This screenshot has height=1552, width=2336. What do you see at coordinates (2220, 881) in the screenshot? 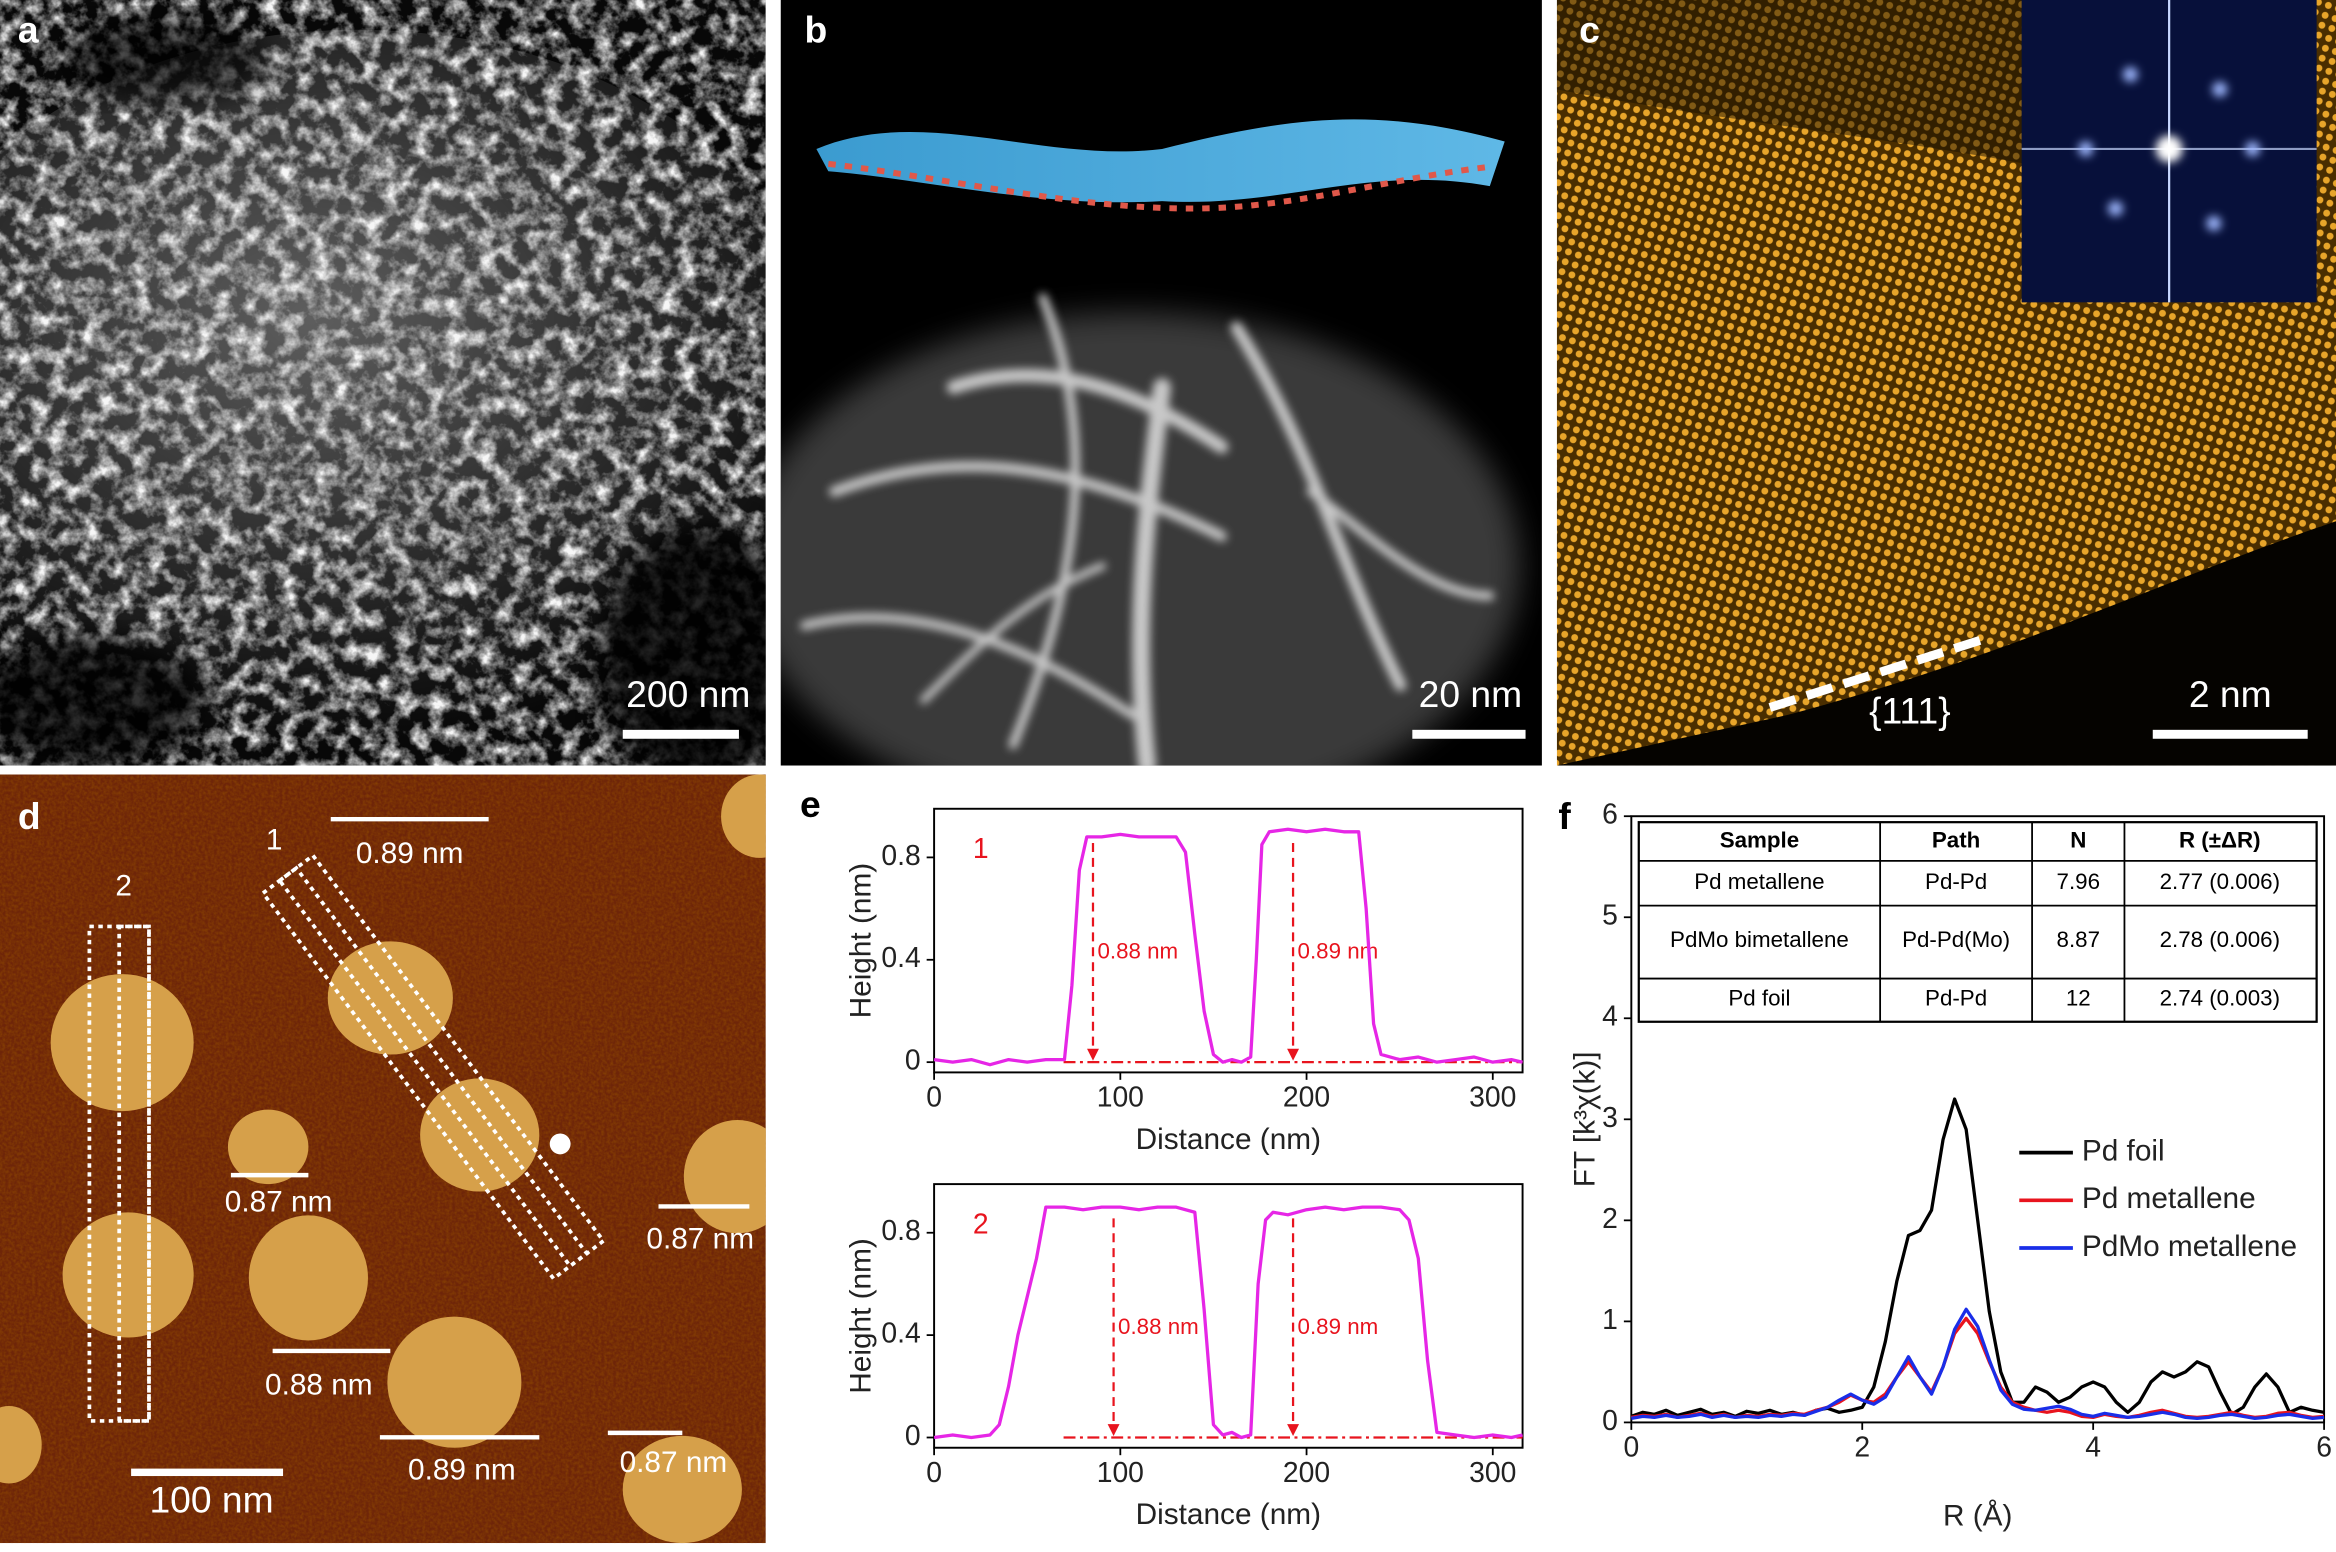
I see `table-cell: 2.77 (0.006)` at bounding box center [2220, 881].